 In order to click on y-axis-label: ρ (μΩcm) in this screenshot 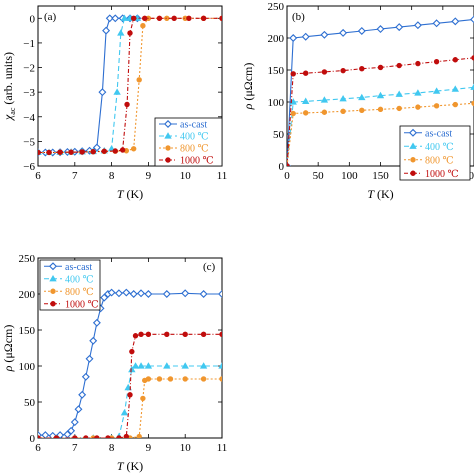, I will do `click(8, 349)`.